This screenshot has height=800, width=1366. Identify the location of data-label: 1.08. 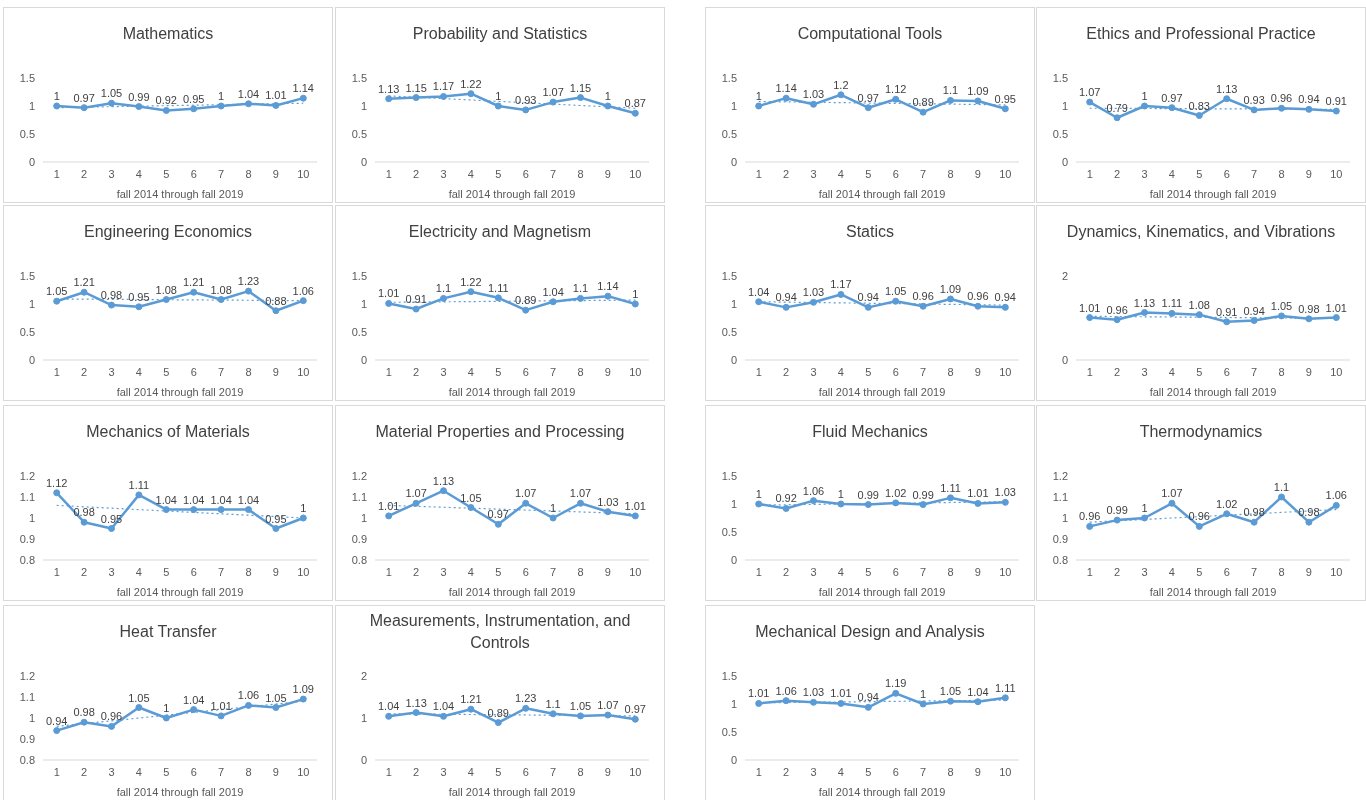
(221, 289).